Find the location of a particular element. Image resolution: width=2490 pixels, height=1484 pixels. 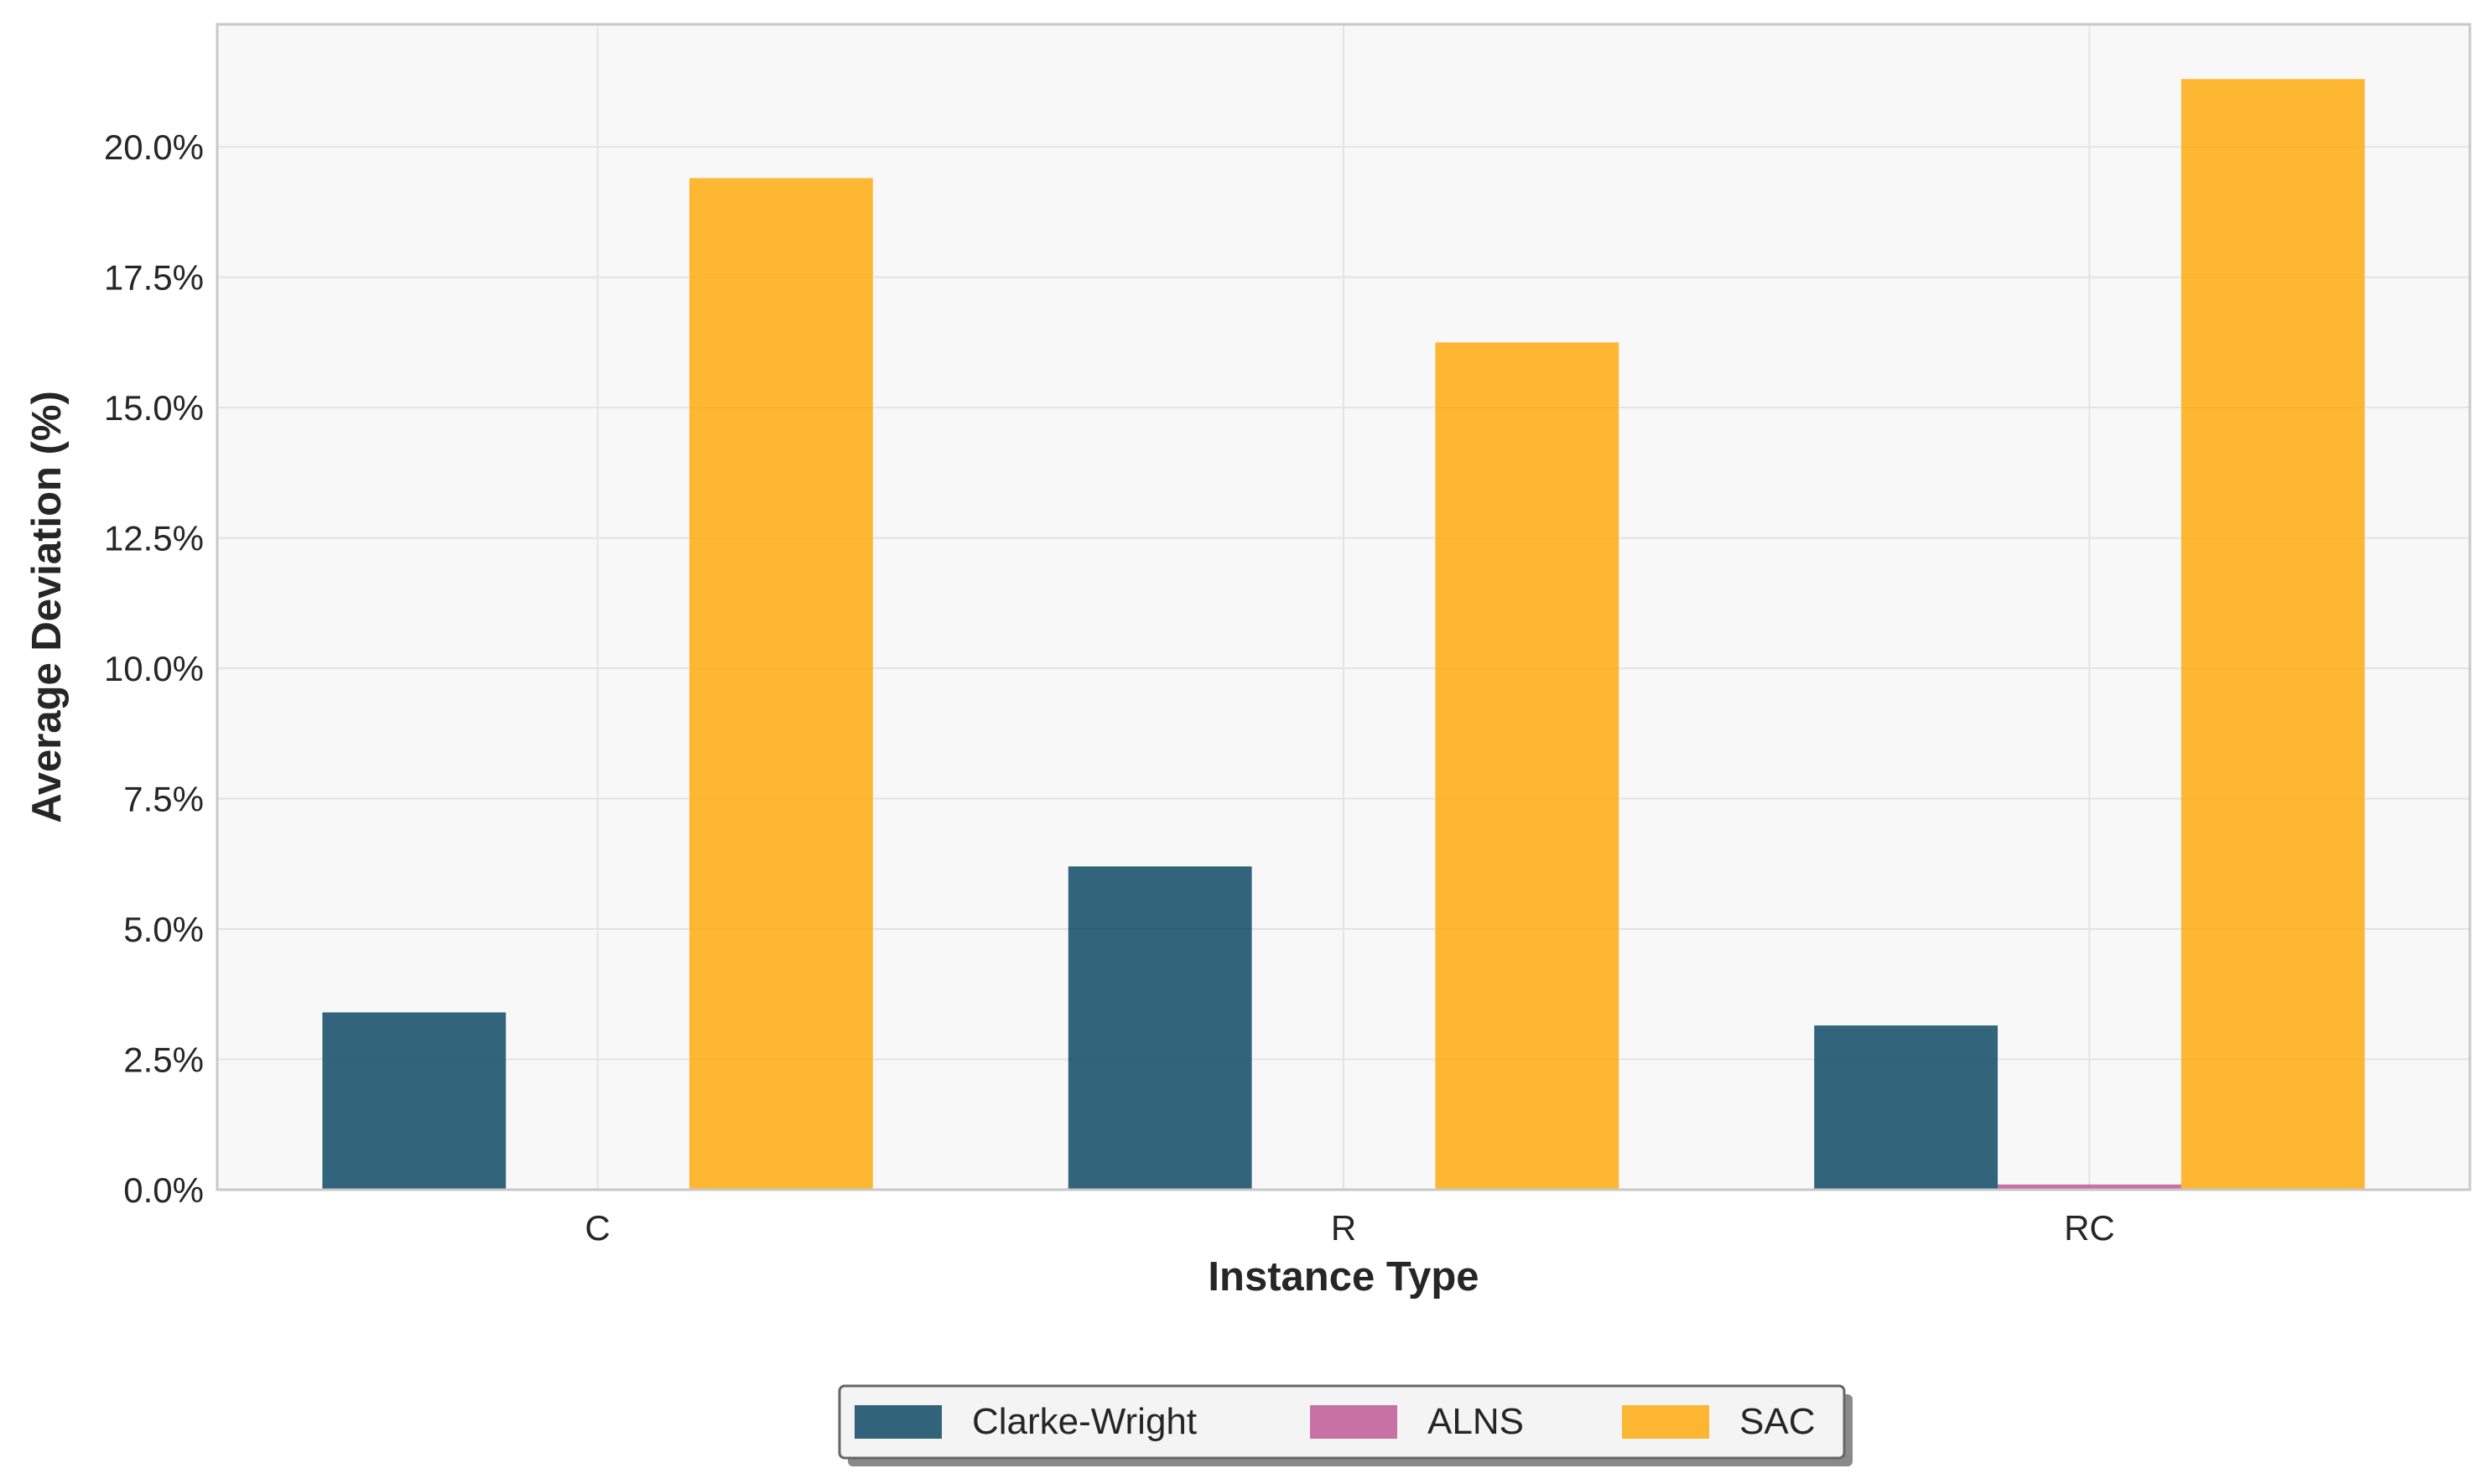

legend-item-sac: SAC is located at coordinates (1718, 1421).